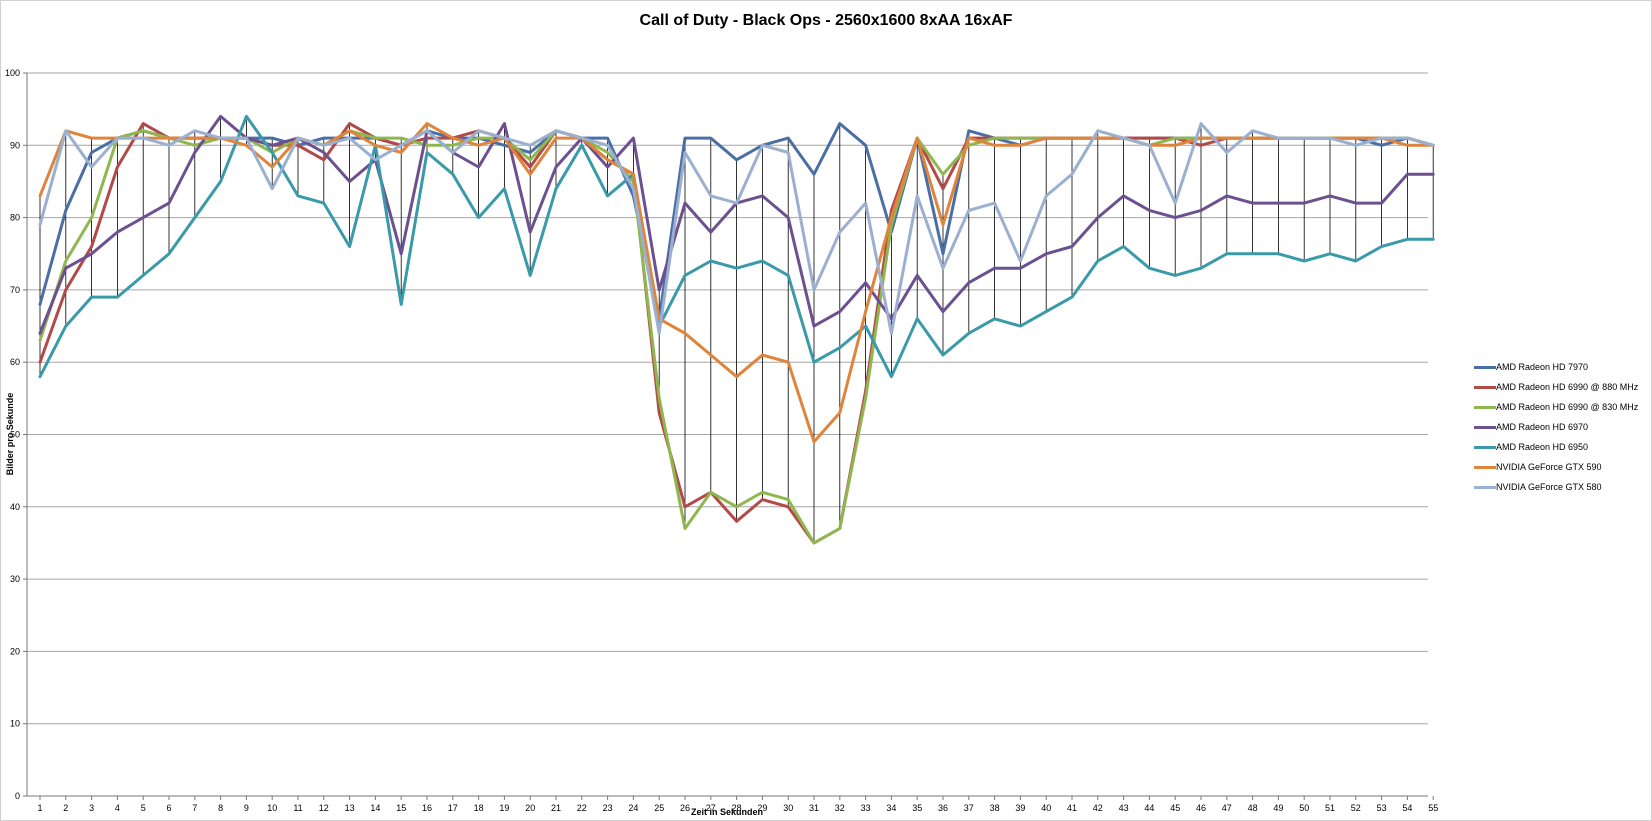 The image size is (1652, 821). What do you see at coordinates (1227, 808) in the screenshot?
I see `x-tick-label: 47` at bounding box center [1227, 808].